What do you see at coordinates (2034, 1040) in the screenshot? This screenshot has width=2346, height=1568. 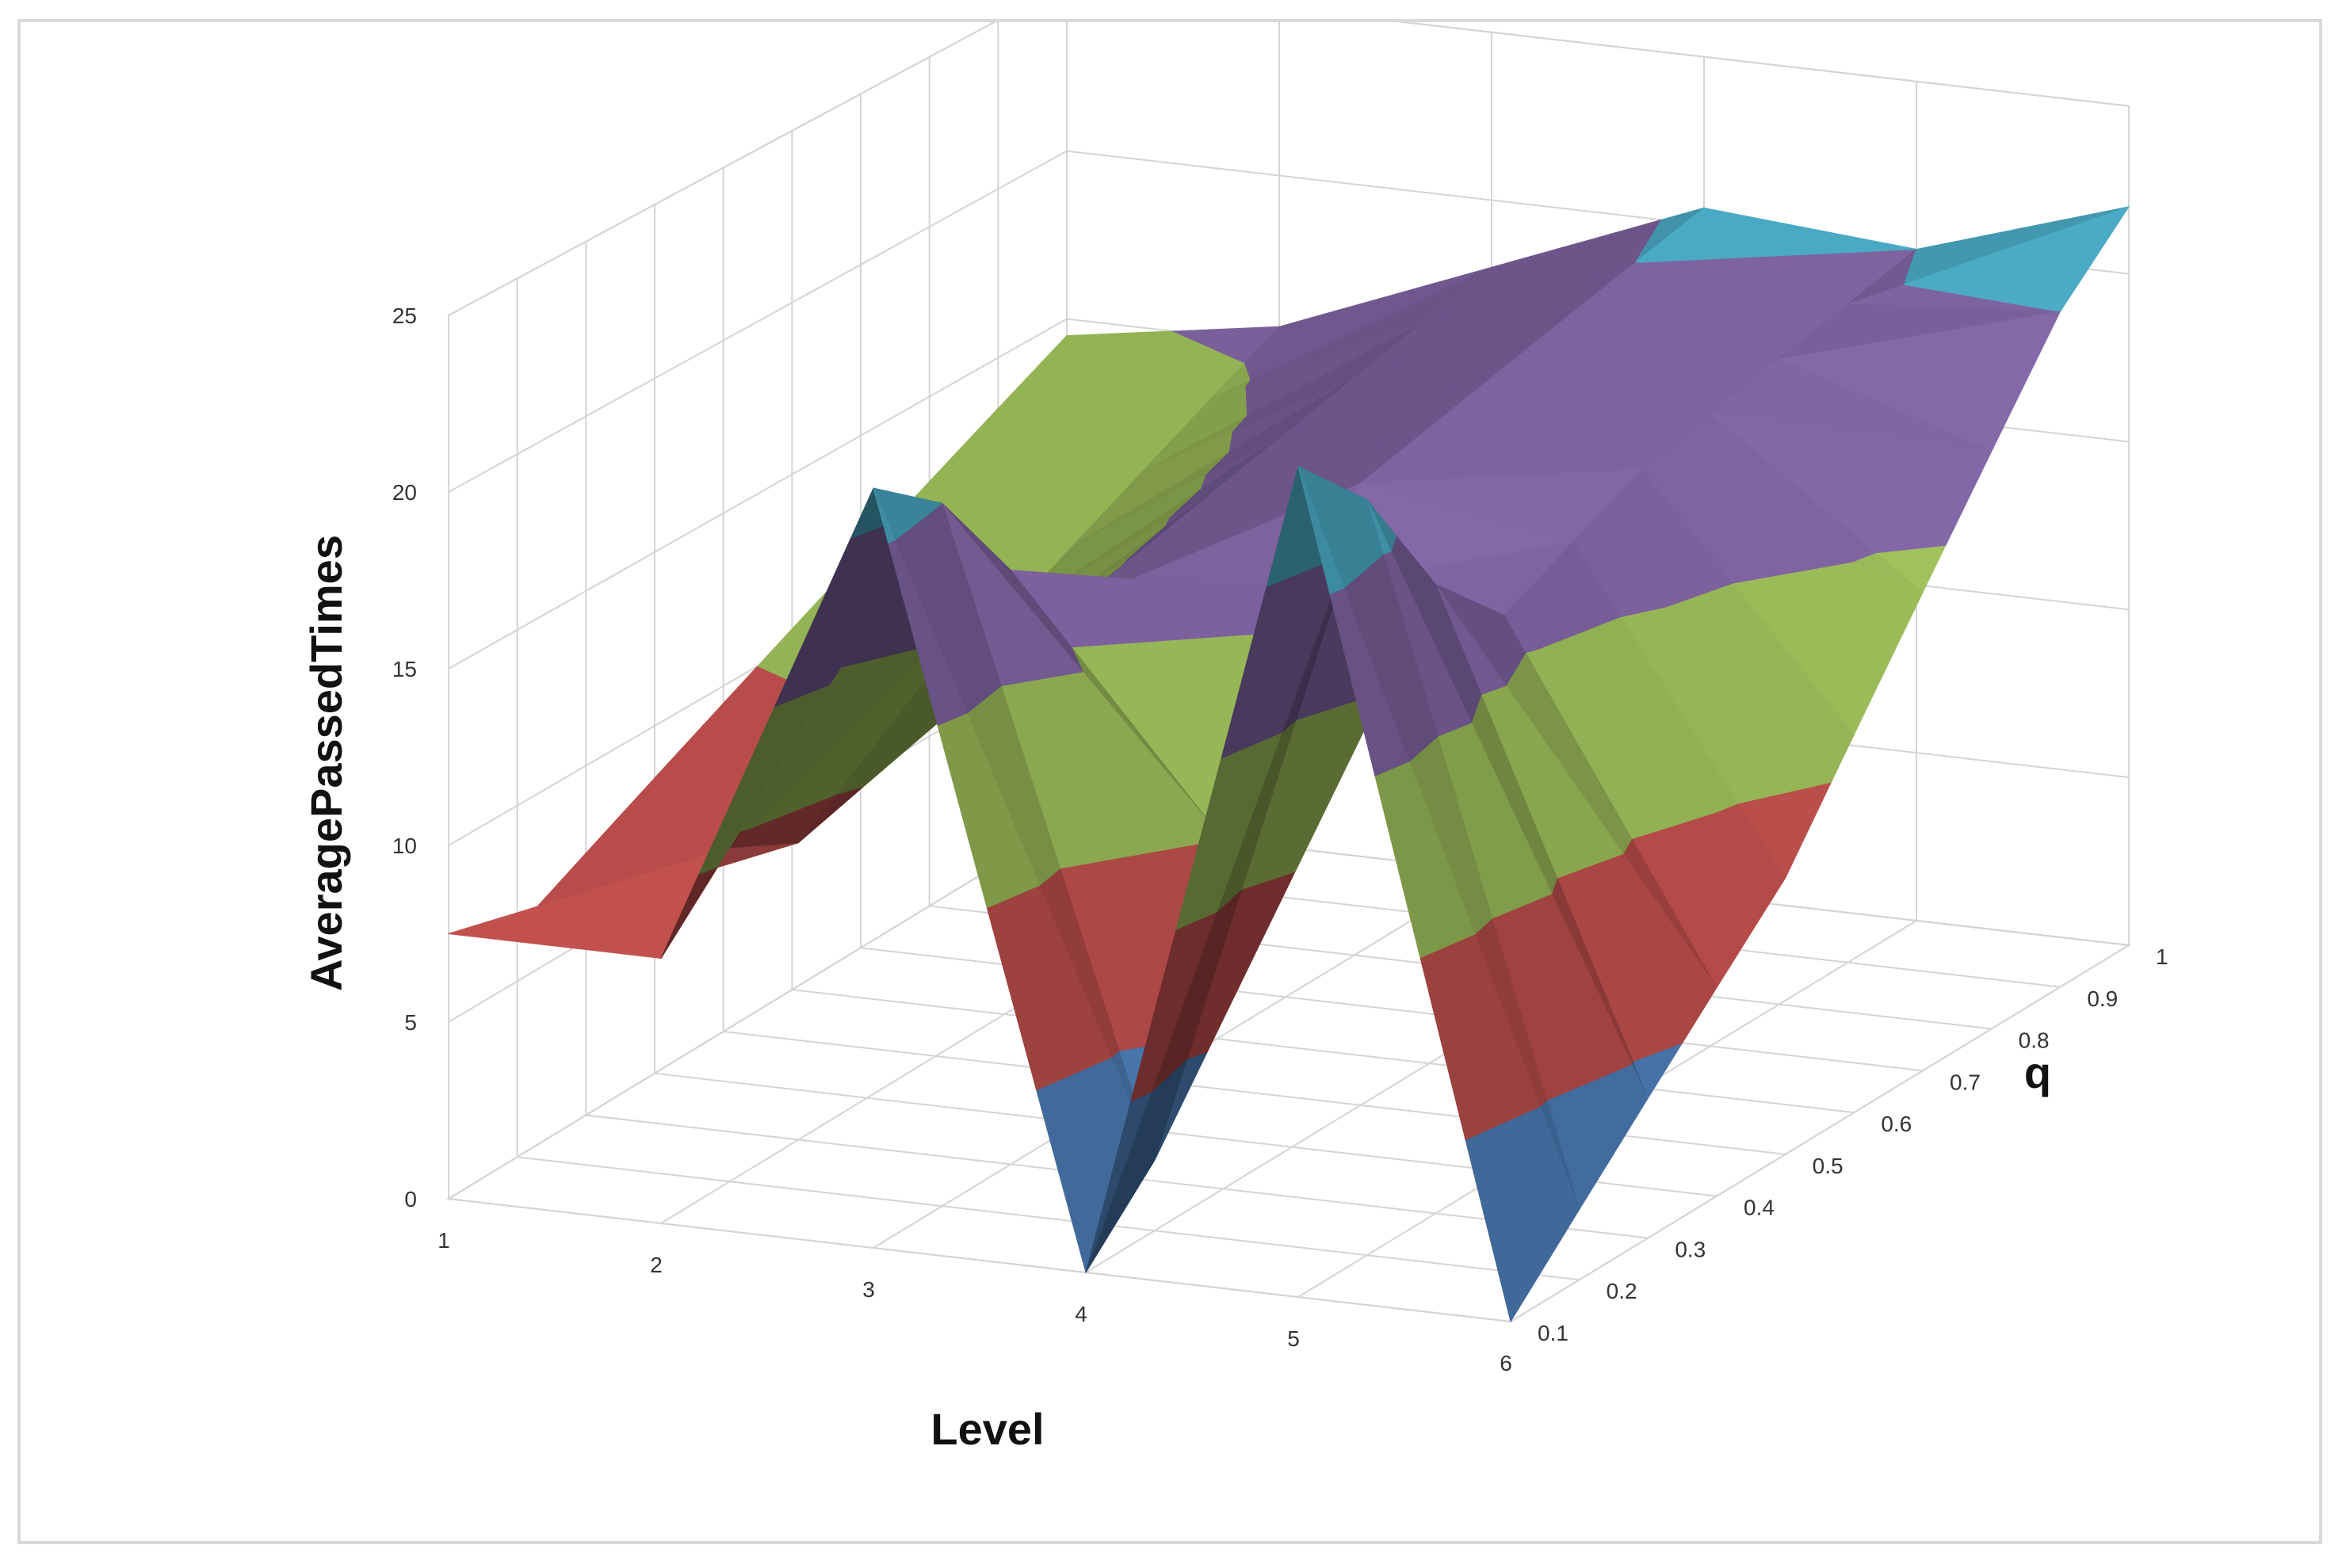 I see `y-tick-label: 0.8` at bounding box center [2034, 1040].